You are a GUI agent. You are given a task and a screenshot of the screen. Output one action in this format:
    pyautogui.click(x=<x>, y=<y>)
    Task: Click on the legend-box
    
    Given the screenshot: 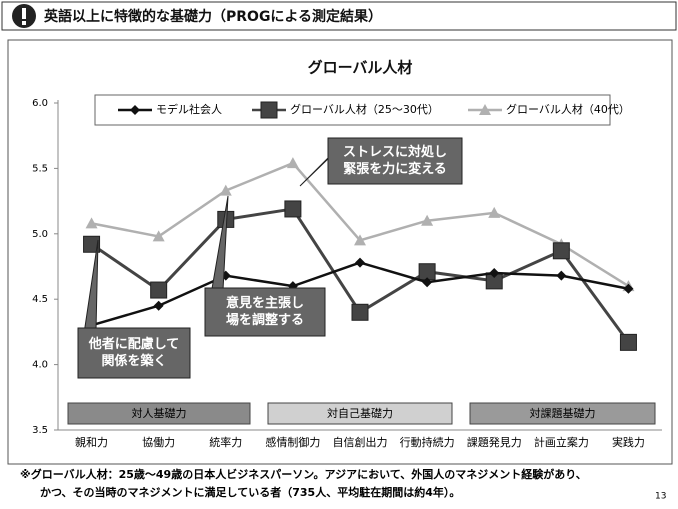 What is the action you would take?
    pyautogui.click(x=352, y=110)
    